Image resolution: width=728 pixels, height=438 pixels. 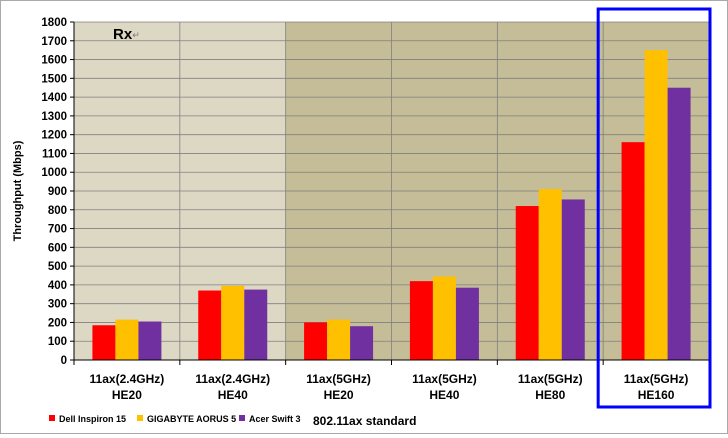 What do you see at coordinates (54, 154) in the screenshot?
I see `y-tick-label: 1100` at bounding box center [54, 154].